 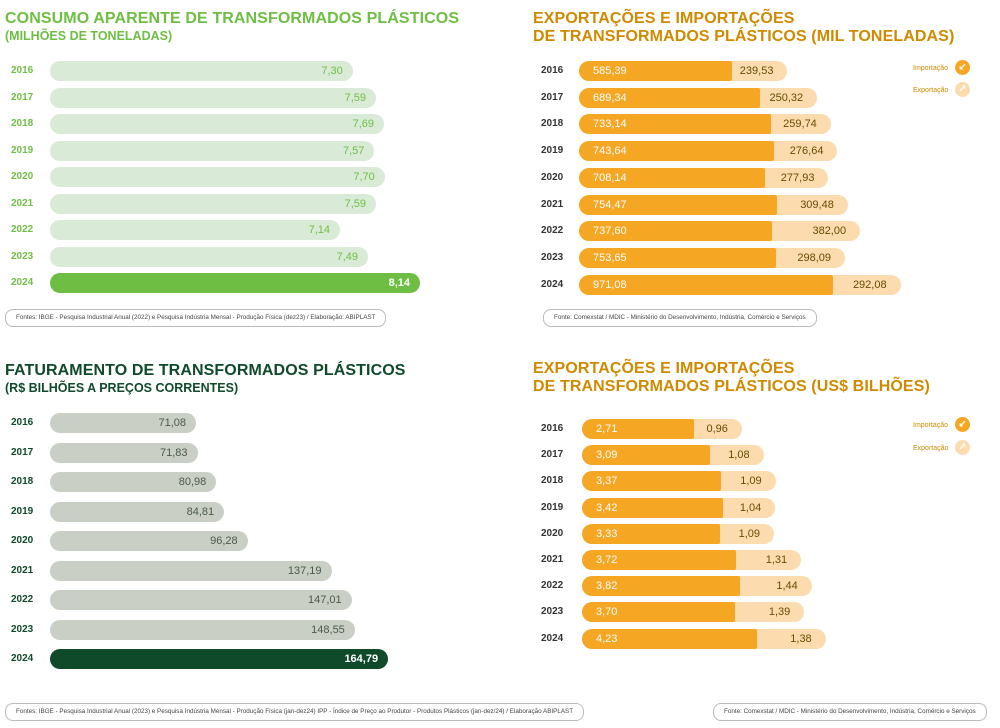 I want to click on bar-row: 2024 4,23 1,38, so click(x=763, y=639).